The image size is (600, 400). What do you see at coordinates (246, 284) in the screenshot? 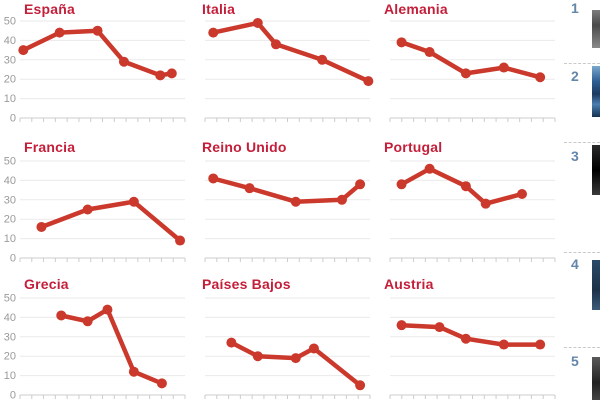
I see `chart-title: Países Bajos` at bounding box center [246, 284].